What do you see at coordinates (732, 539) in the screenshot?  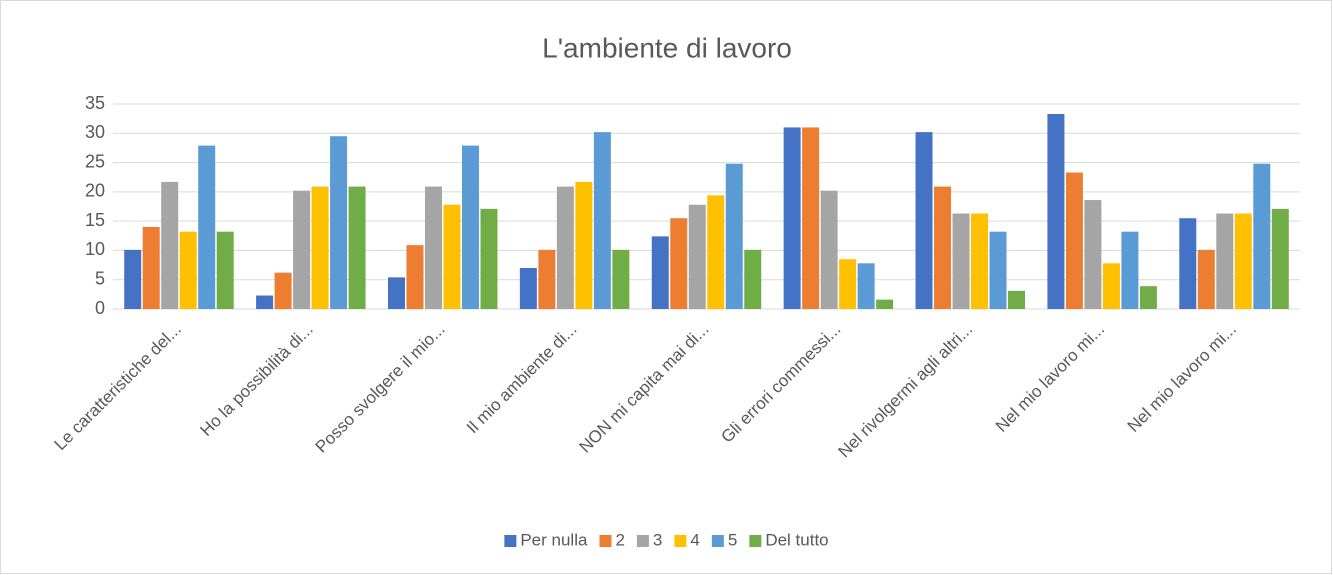 I see `legend-label: 5` at bounding box center [732, 539].